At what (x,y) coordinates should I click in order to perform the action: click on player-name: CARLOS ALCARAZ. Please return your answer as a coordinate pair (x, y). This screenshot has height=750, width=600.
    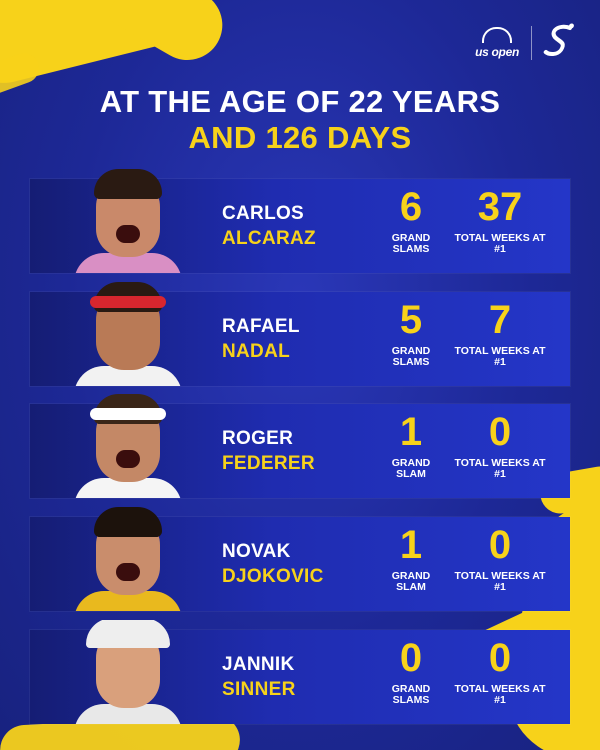
    Looking at the image, I should click on (269, 226).